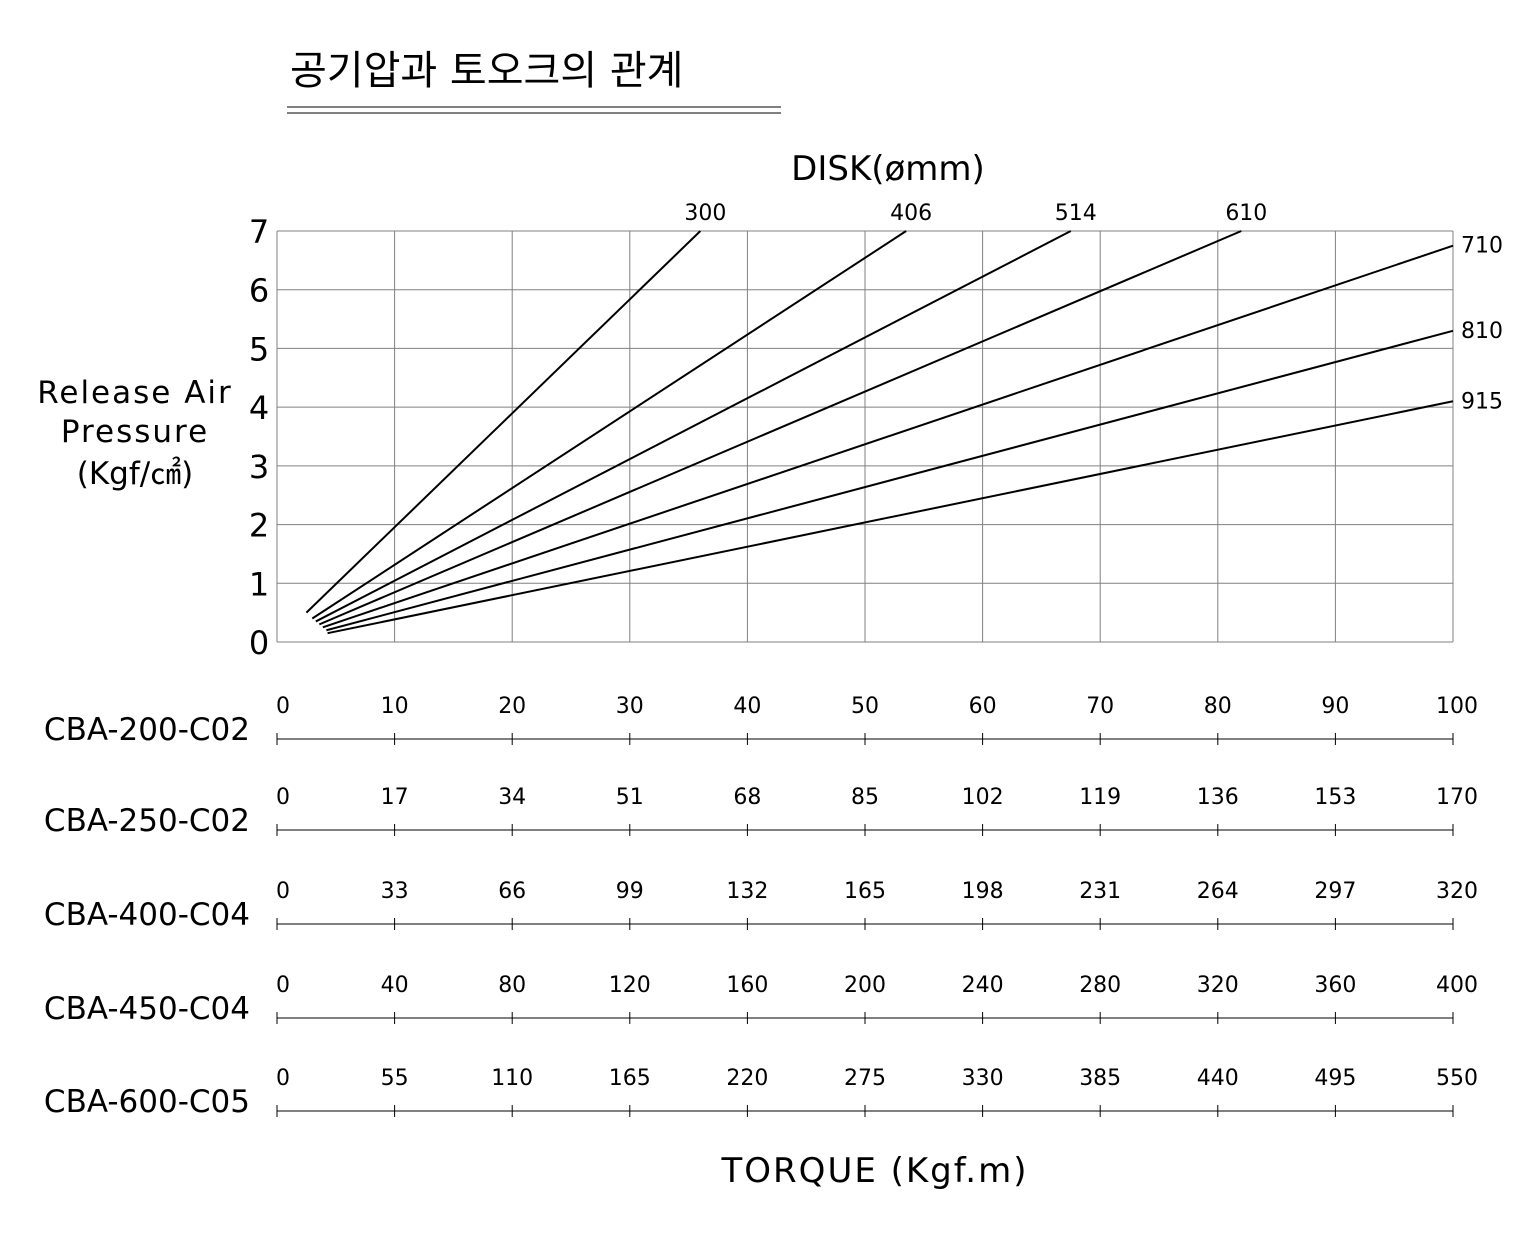 The width and height of the screenshot is (1535, 1240). I want to click on series-label-610: 610, so click(1246, 213).